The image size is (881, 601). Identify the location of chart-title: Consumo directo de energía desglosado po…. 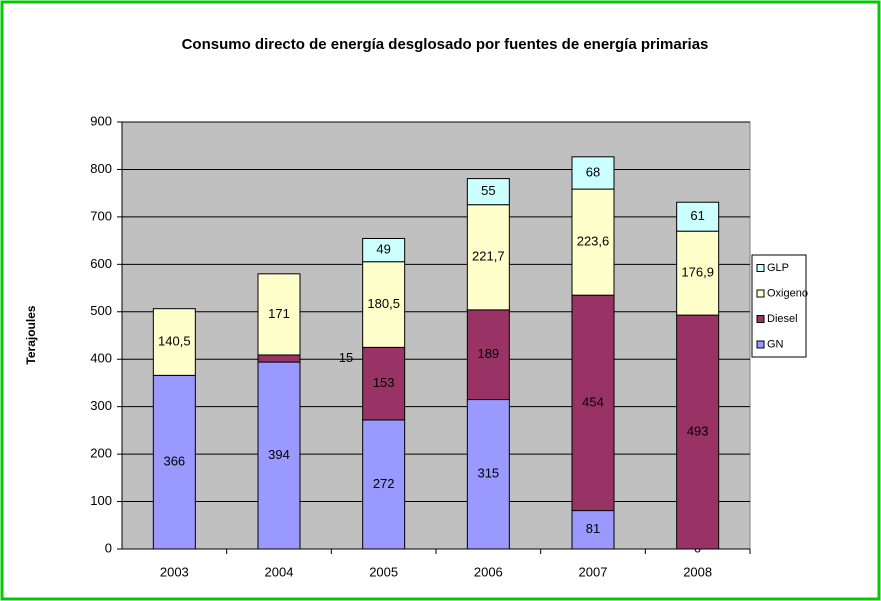
(445, 44).